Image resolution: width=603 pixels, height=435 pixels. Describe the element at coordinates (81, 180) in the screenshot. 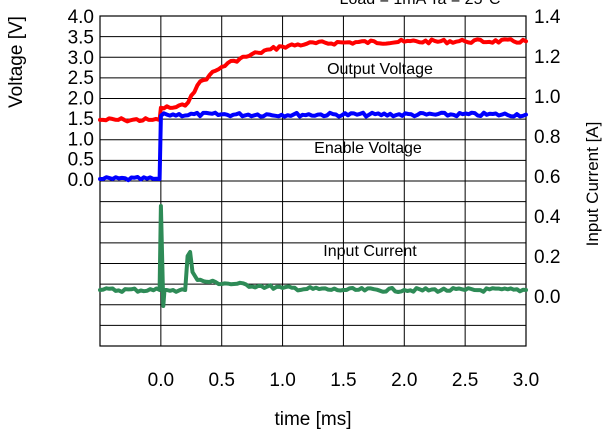

I see `y-left-tick-label: 0.0` at that location.